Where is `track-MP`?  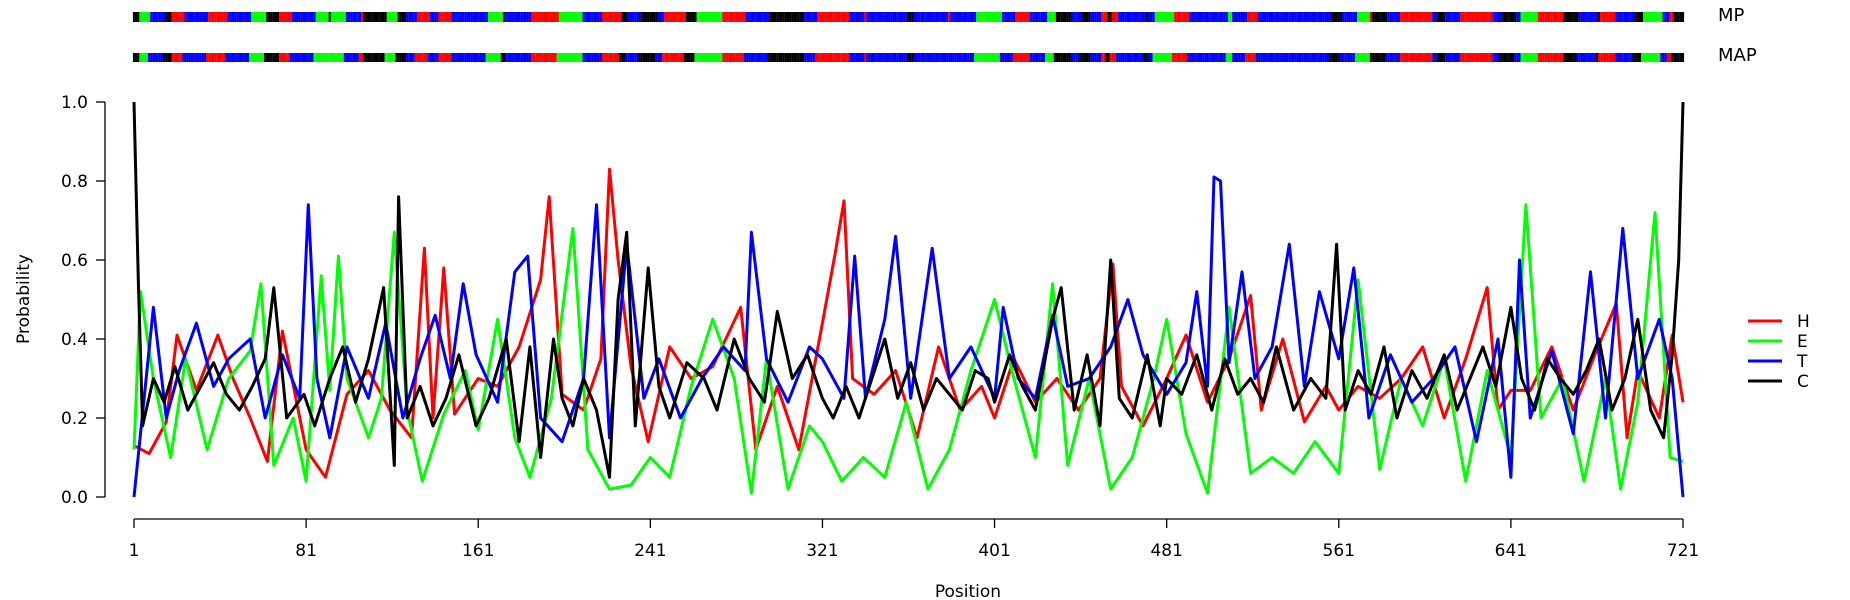 track-MP is located at coordinates (908, 17).